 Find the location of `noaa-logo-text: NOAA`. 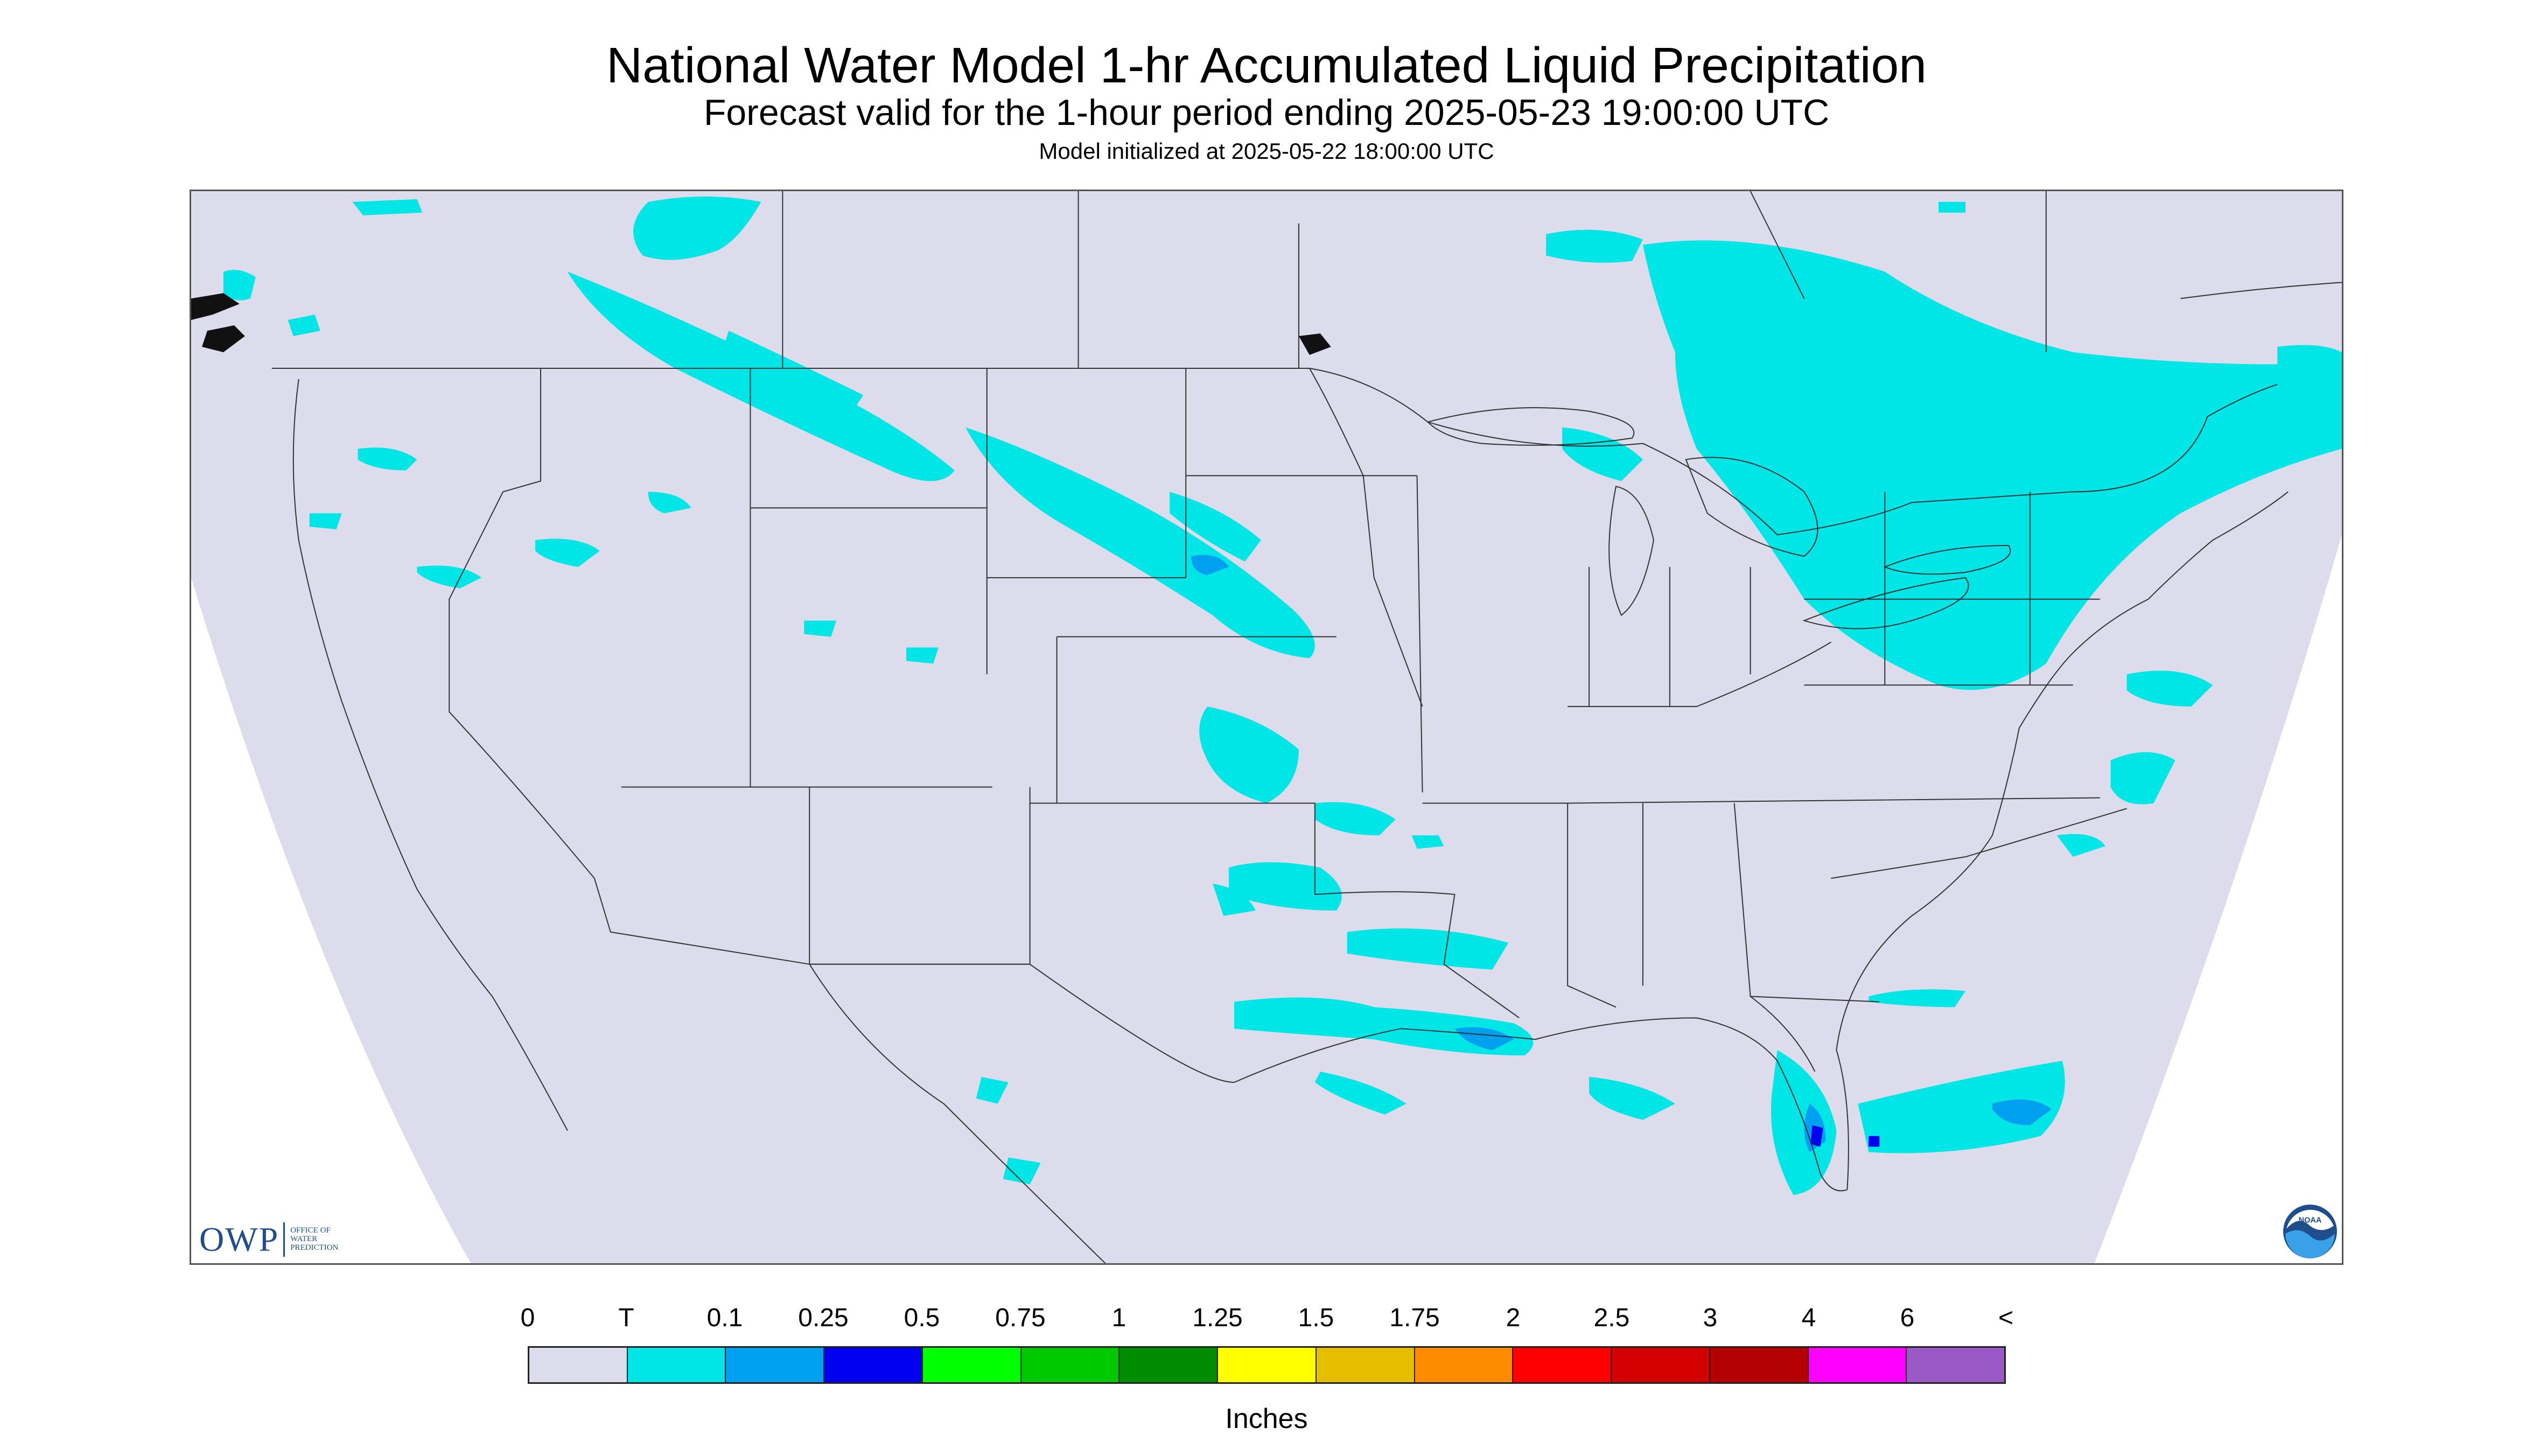

noaa-logo-text: NOAA is located at coordinates (2310, 1220).